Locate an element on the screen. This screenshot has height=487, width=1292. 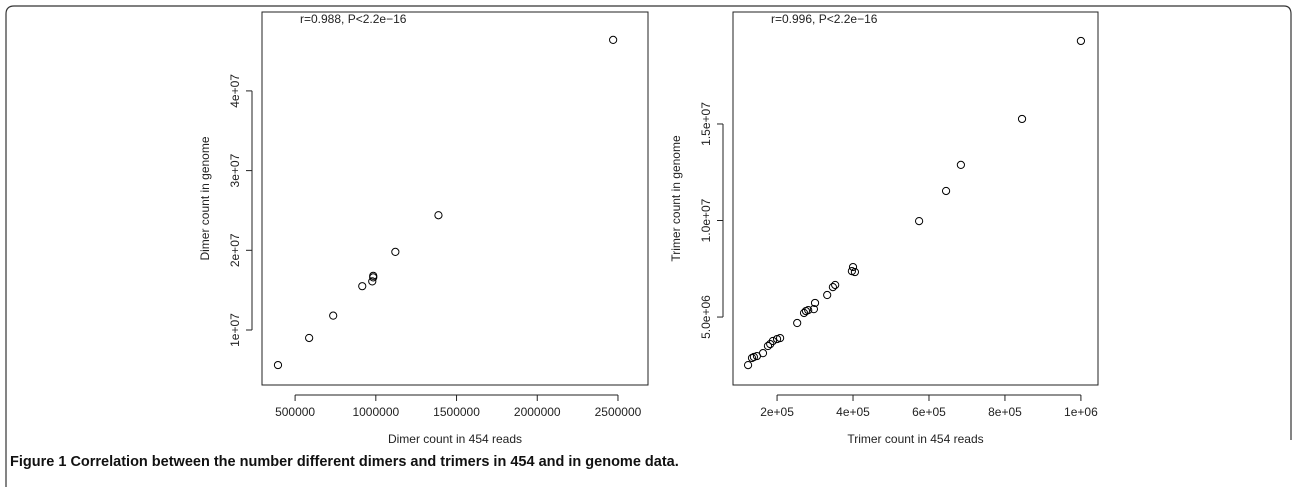
annotation: r=0.988, P<2.2e−16 is located at coordinates (353, 19).